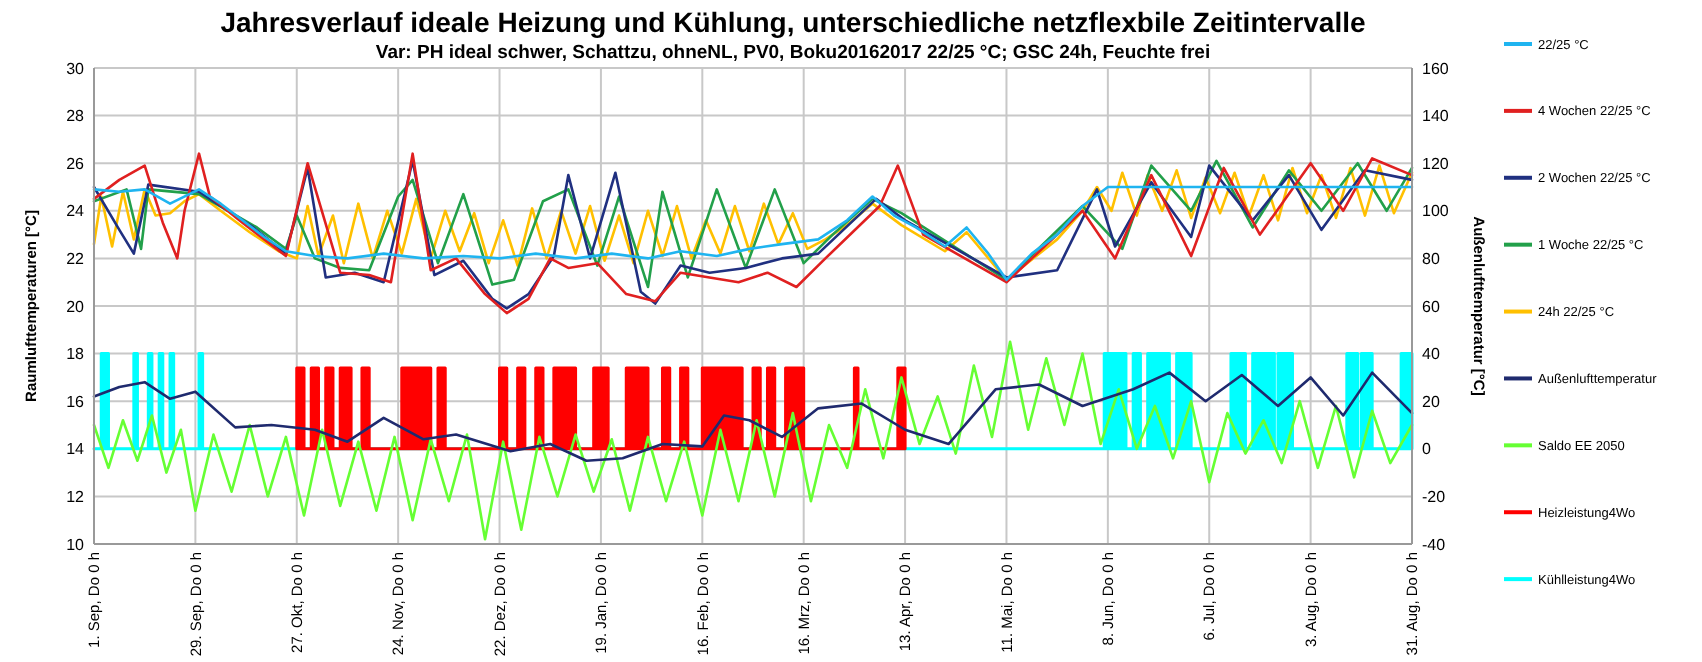 This screenshot has width=1702, height=662. What do you see at coordinates (793, 22) in the screenshot?
I see `chart-title: Jahresverlauf ideale Heizung und Kühlung, unterschiedliche netzflexbile Zeitintervalle` at bounding box center [793, 22].